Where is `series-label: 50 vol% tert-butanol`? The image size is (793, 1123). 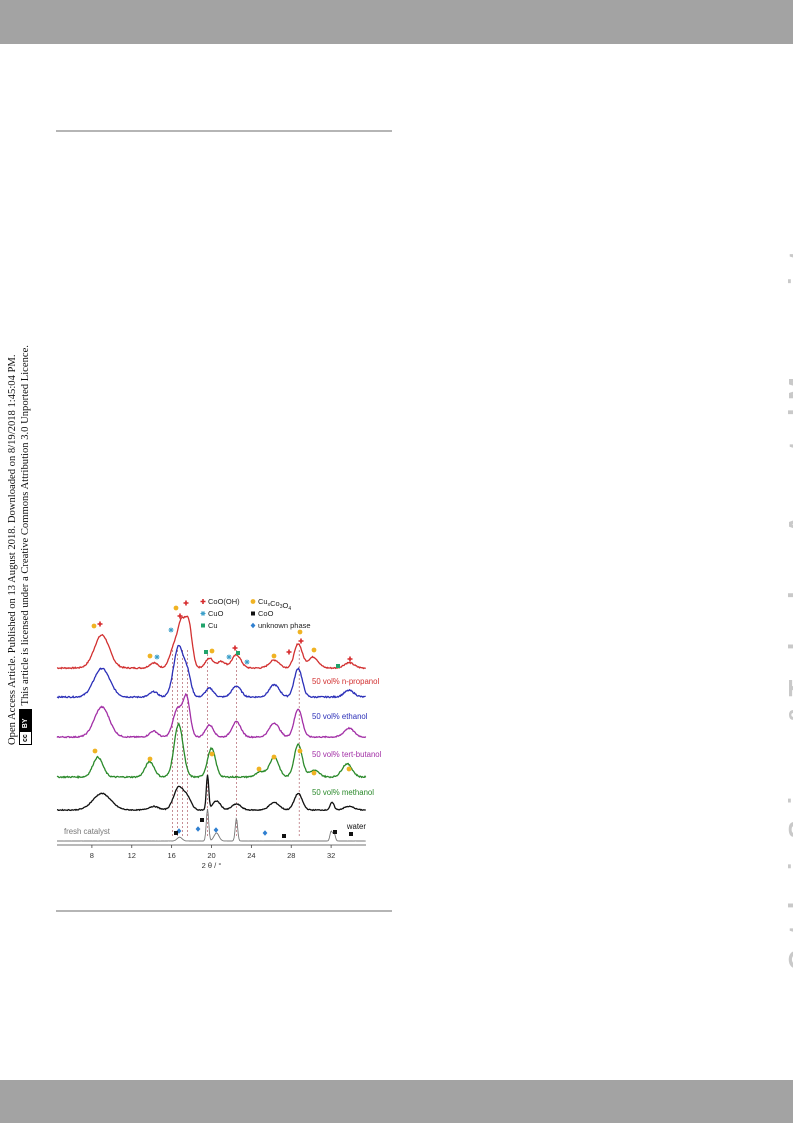 series-label: 50 vol% tert-butanol is located at coordinates (347, 754).